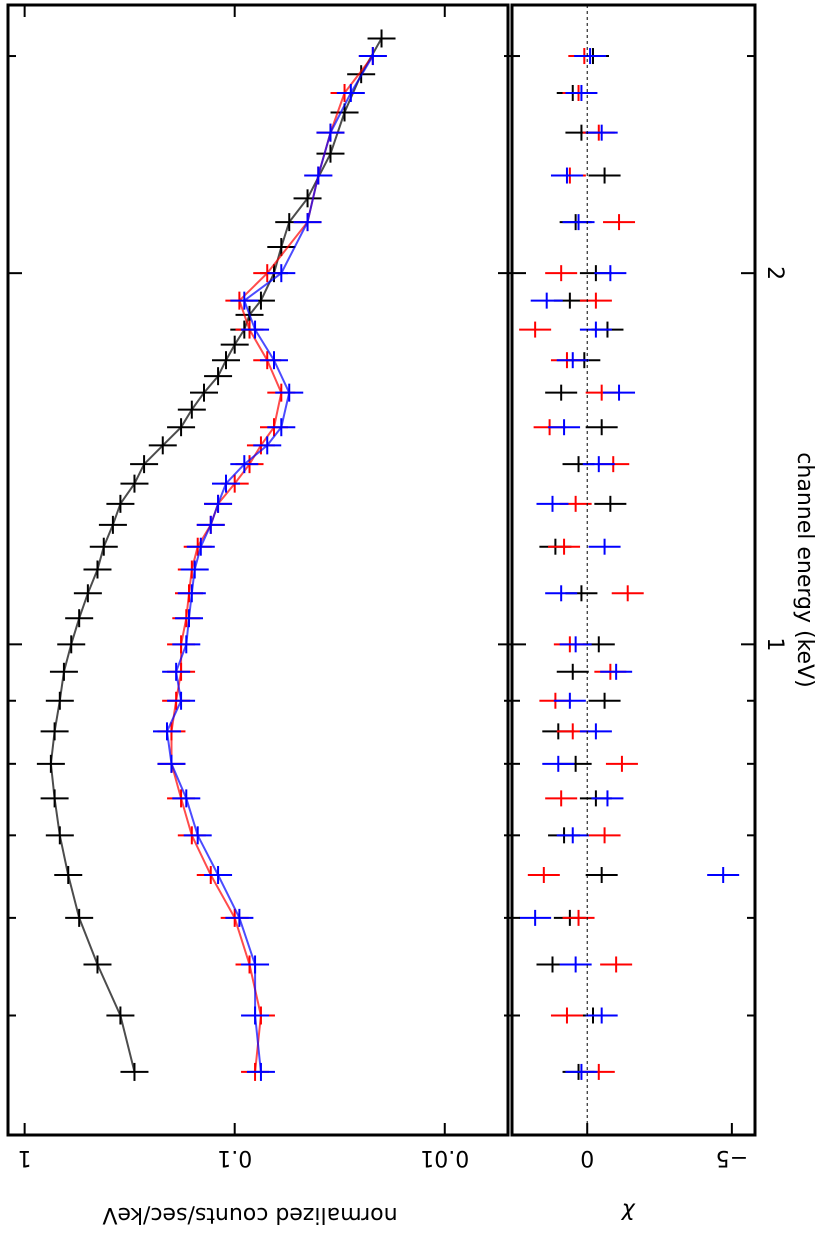 The image size is (830, 1235). I want to click on residual-axis-title: χ, so click(628, 1214).